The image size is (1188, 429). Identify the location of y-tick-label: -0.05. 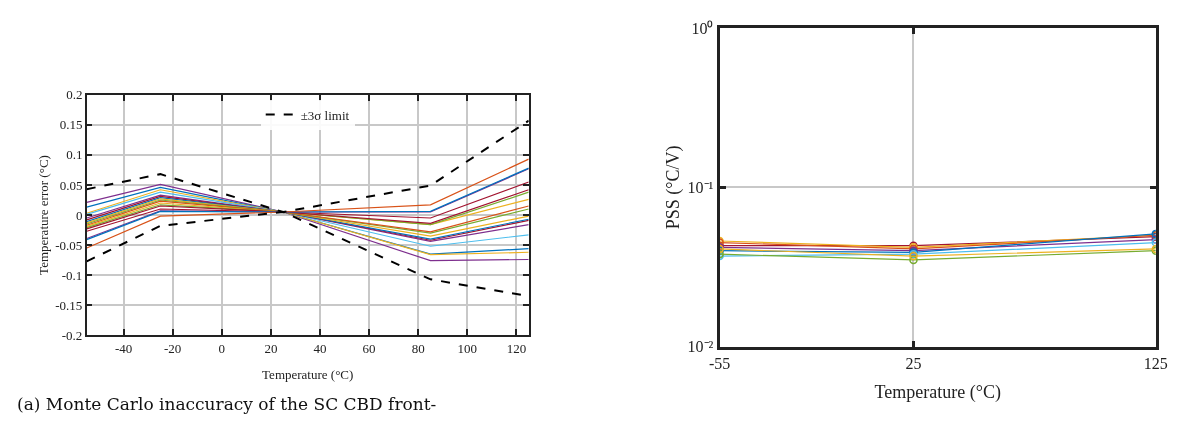
(69, 245).